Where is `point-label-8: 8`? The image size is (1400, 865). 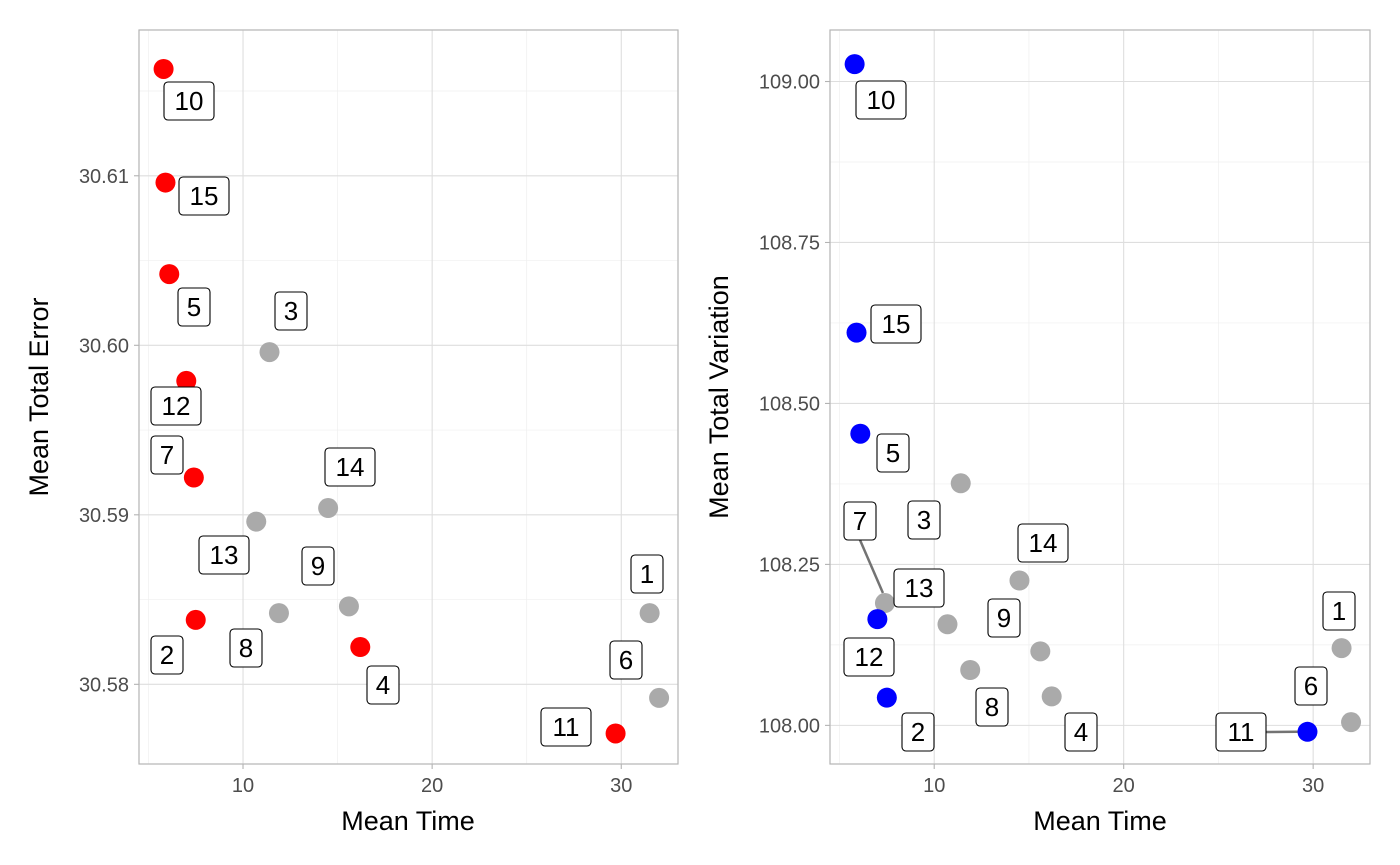 point-label-8: 8 is located at coordinates (246, 648).